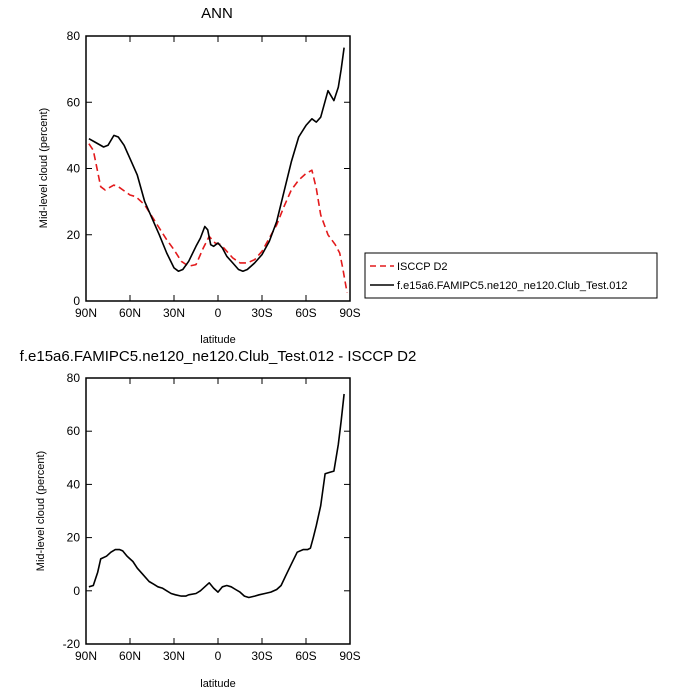 The width and height of the screenshot is (694, 694). Describe the element at coordinates (261, 656) in the screenshot. I see `bottom-x-tick-label: 30S` at that location.